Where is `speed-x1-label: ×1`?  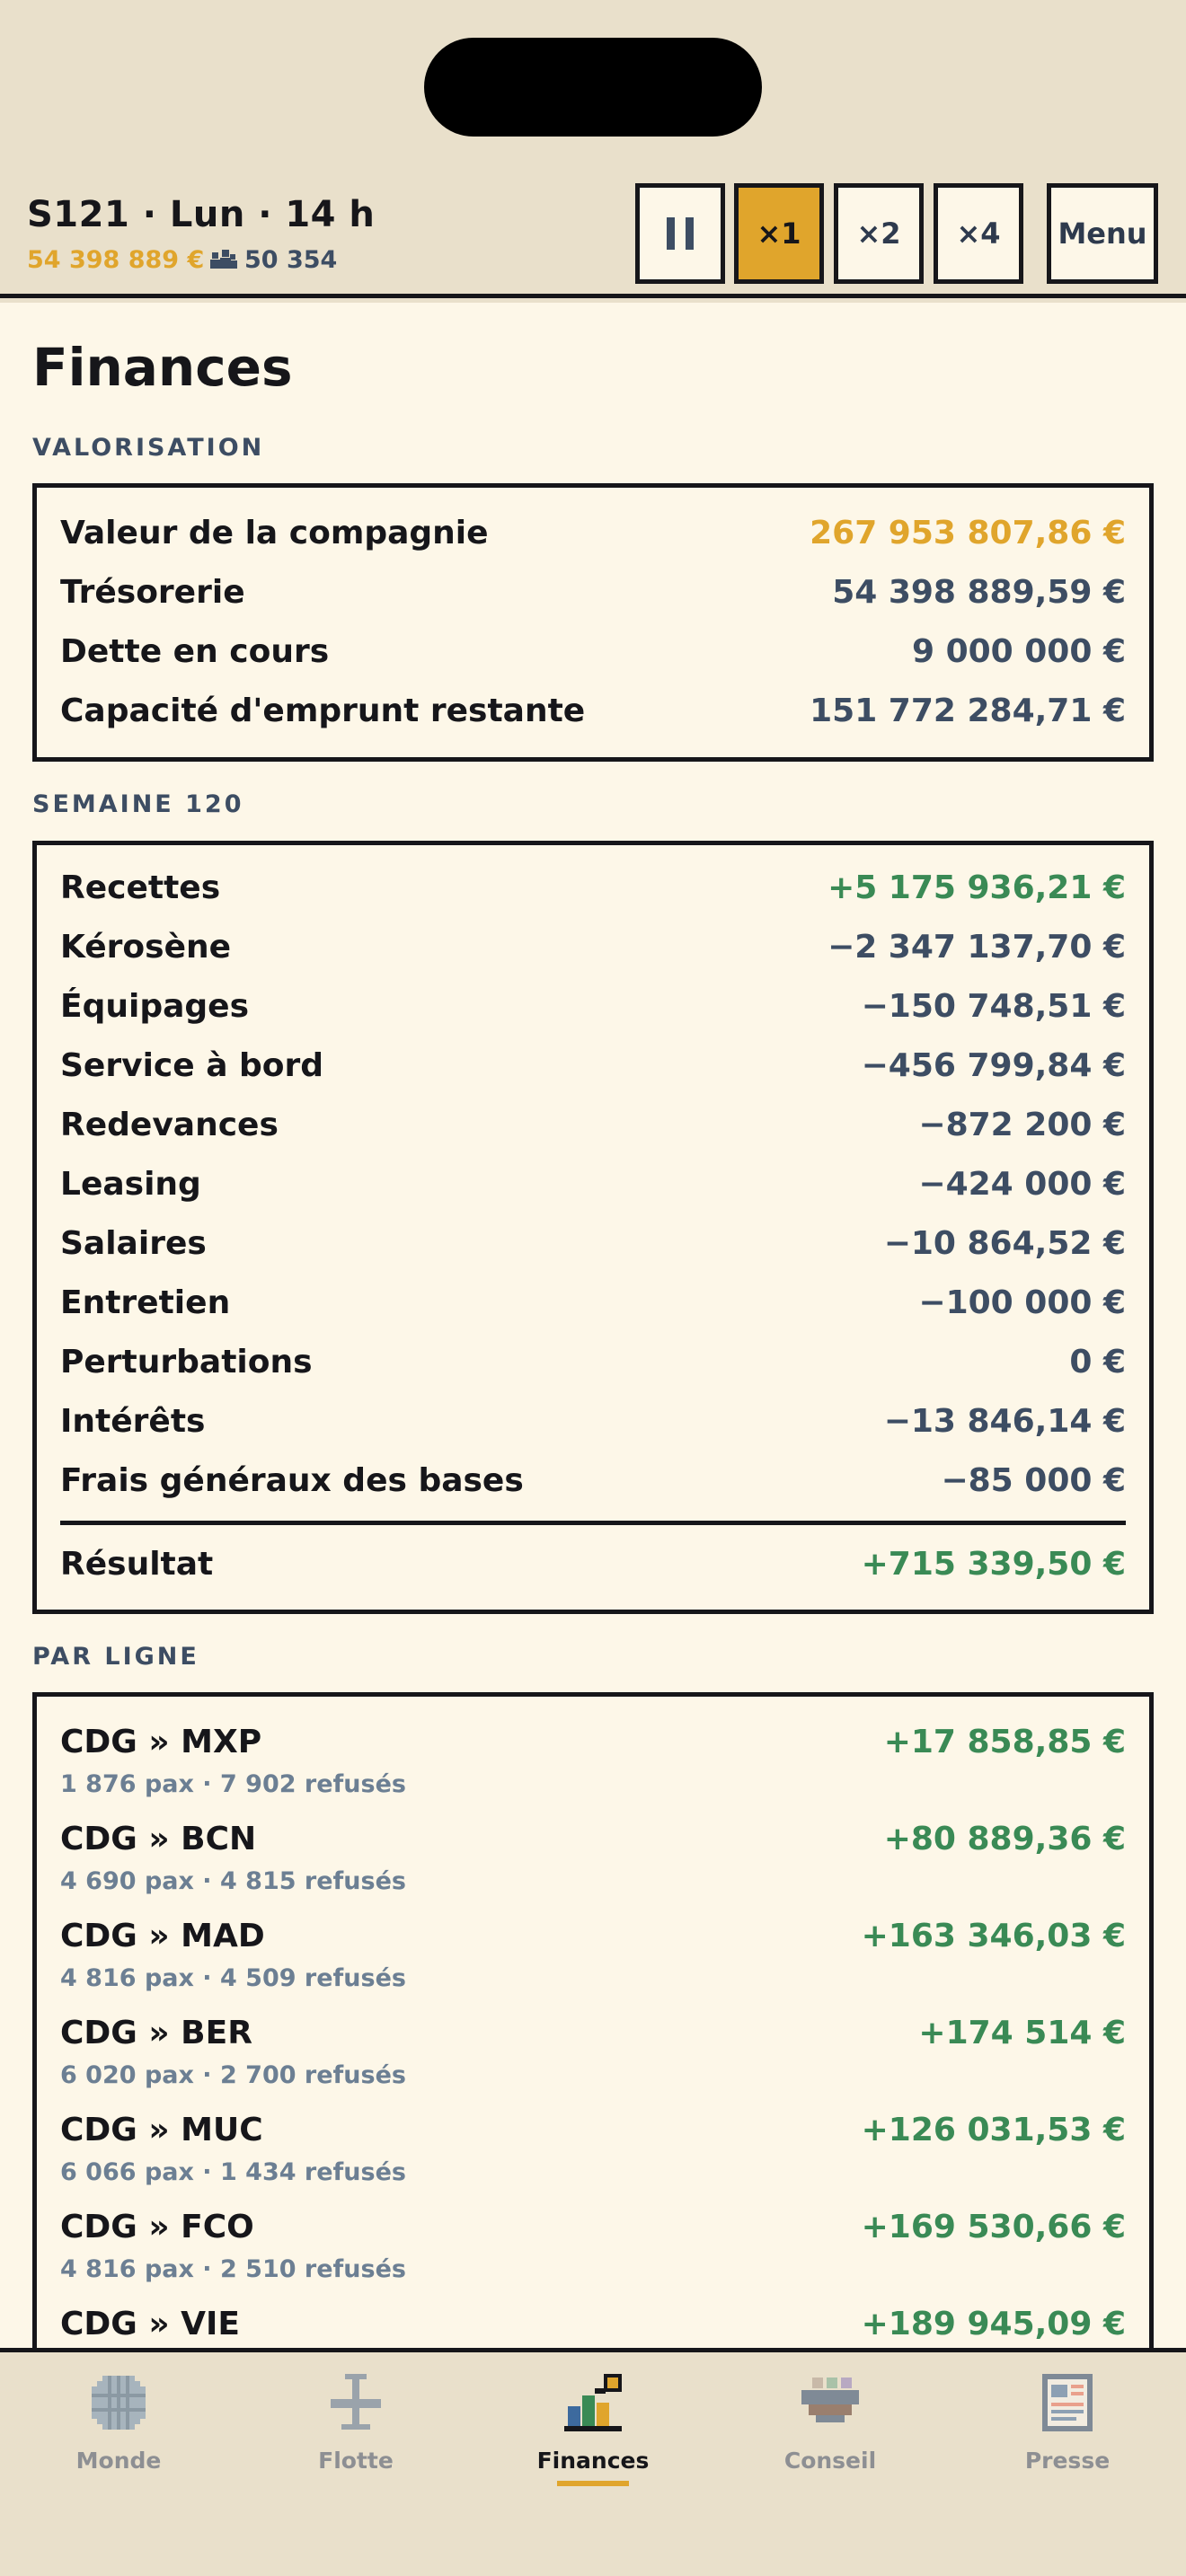
speed-x1-label: ×1 is located at coordinates (779, 233).